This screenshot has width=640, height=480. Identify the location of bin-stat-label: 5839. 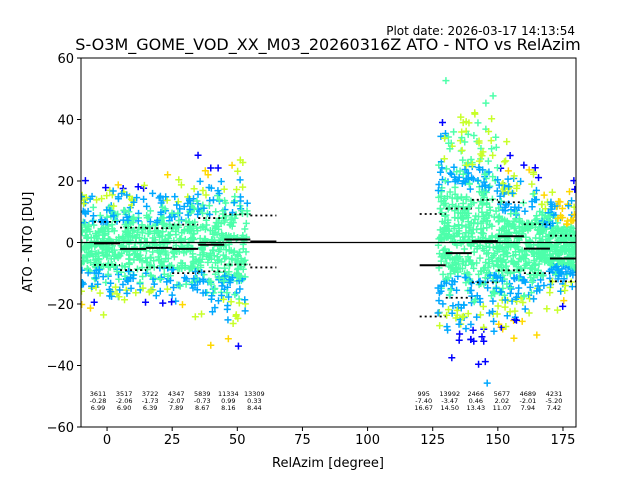
(202, 394).